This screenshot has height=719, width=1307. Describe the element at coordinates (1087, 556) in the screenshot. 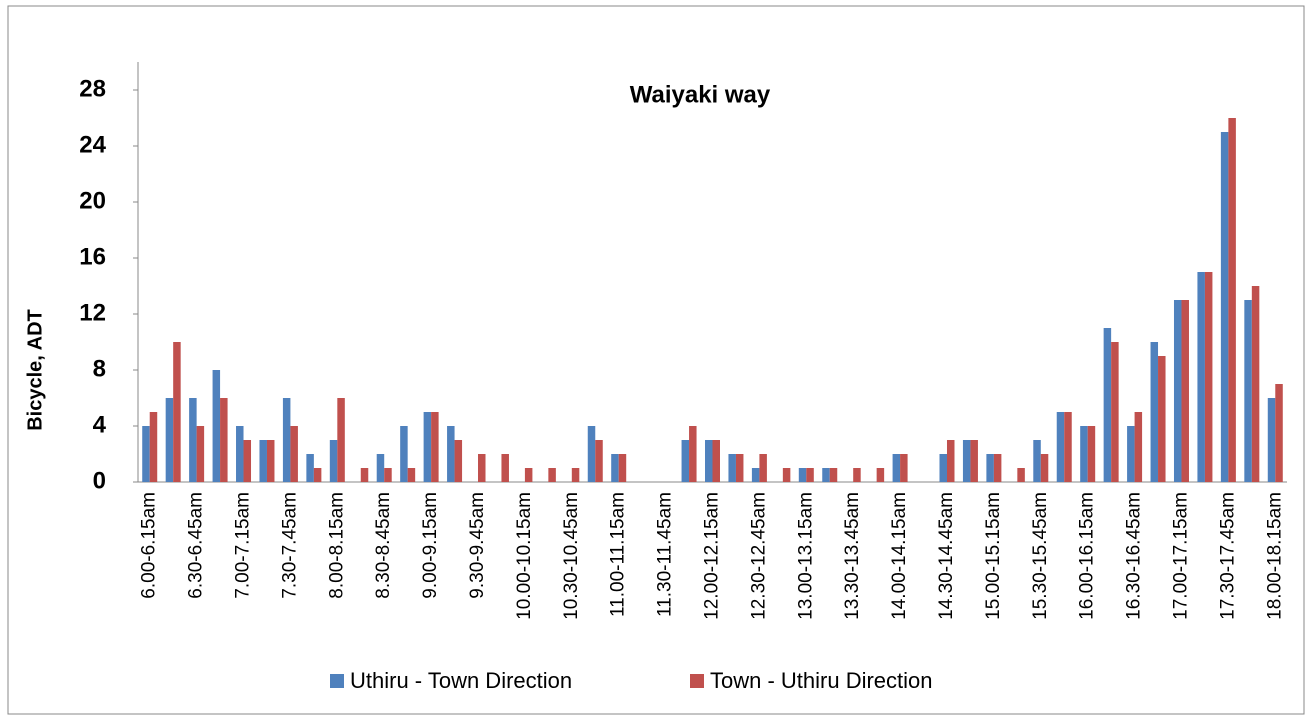

I see `x-tick-label: 16.00-16.15am` at that location.